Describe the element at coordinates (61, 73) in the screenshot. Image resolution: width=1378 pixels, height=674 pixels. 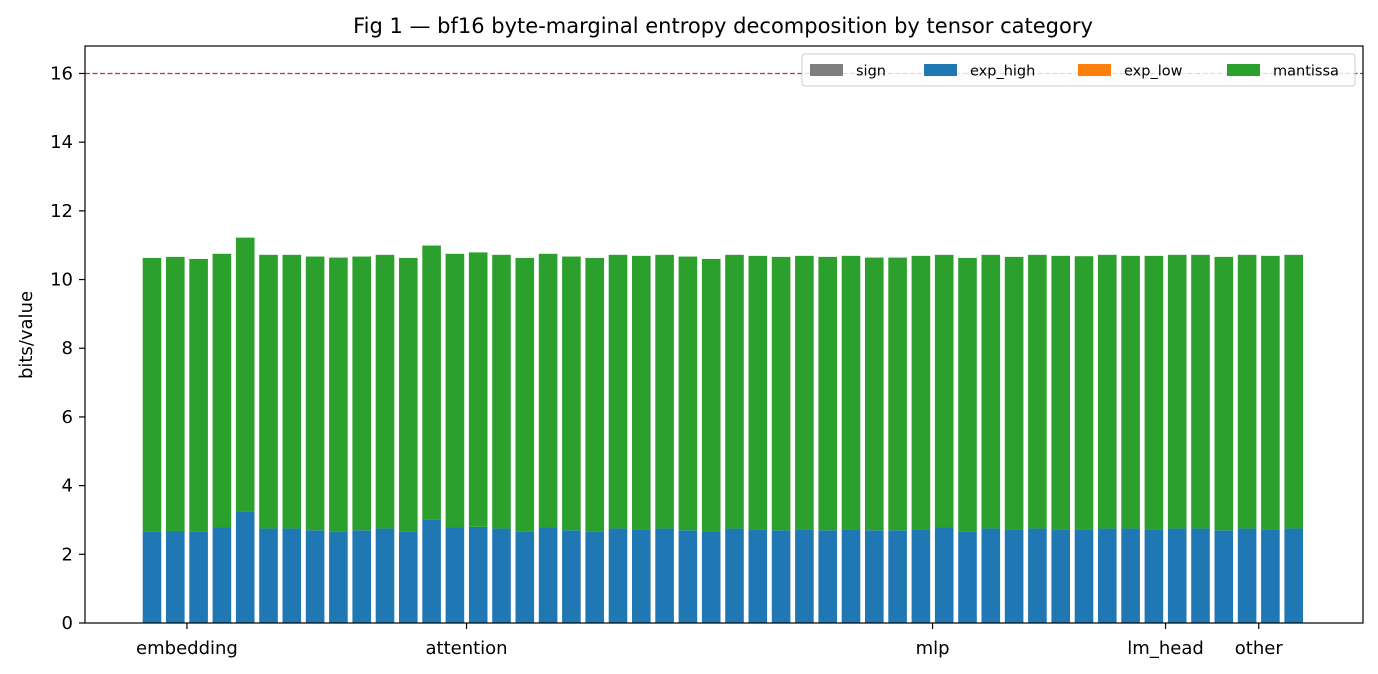
I see `y-tick-label: 16` at that location.